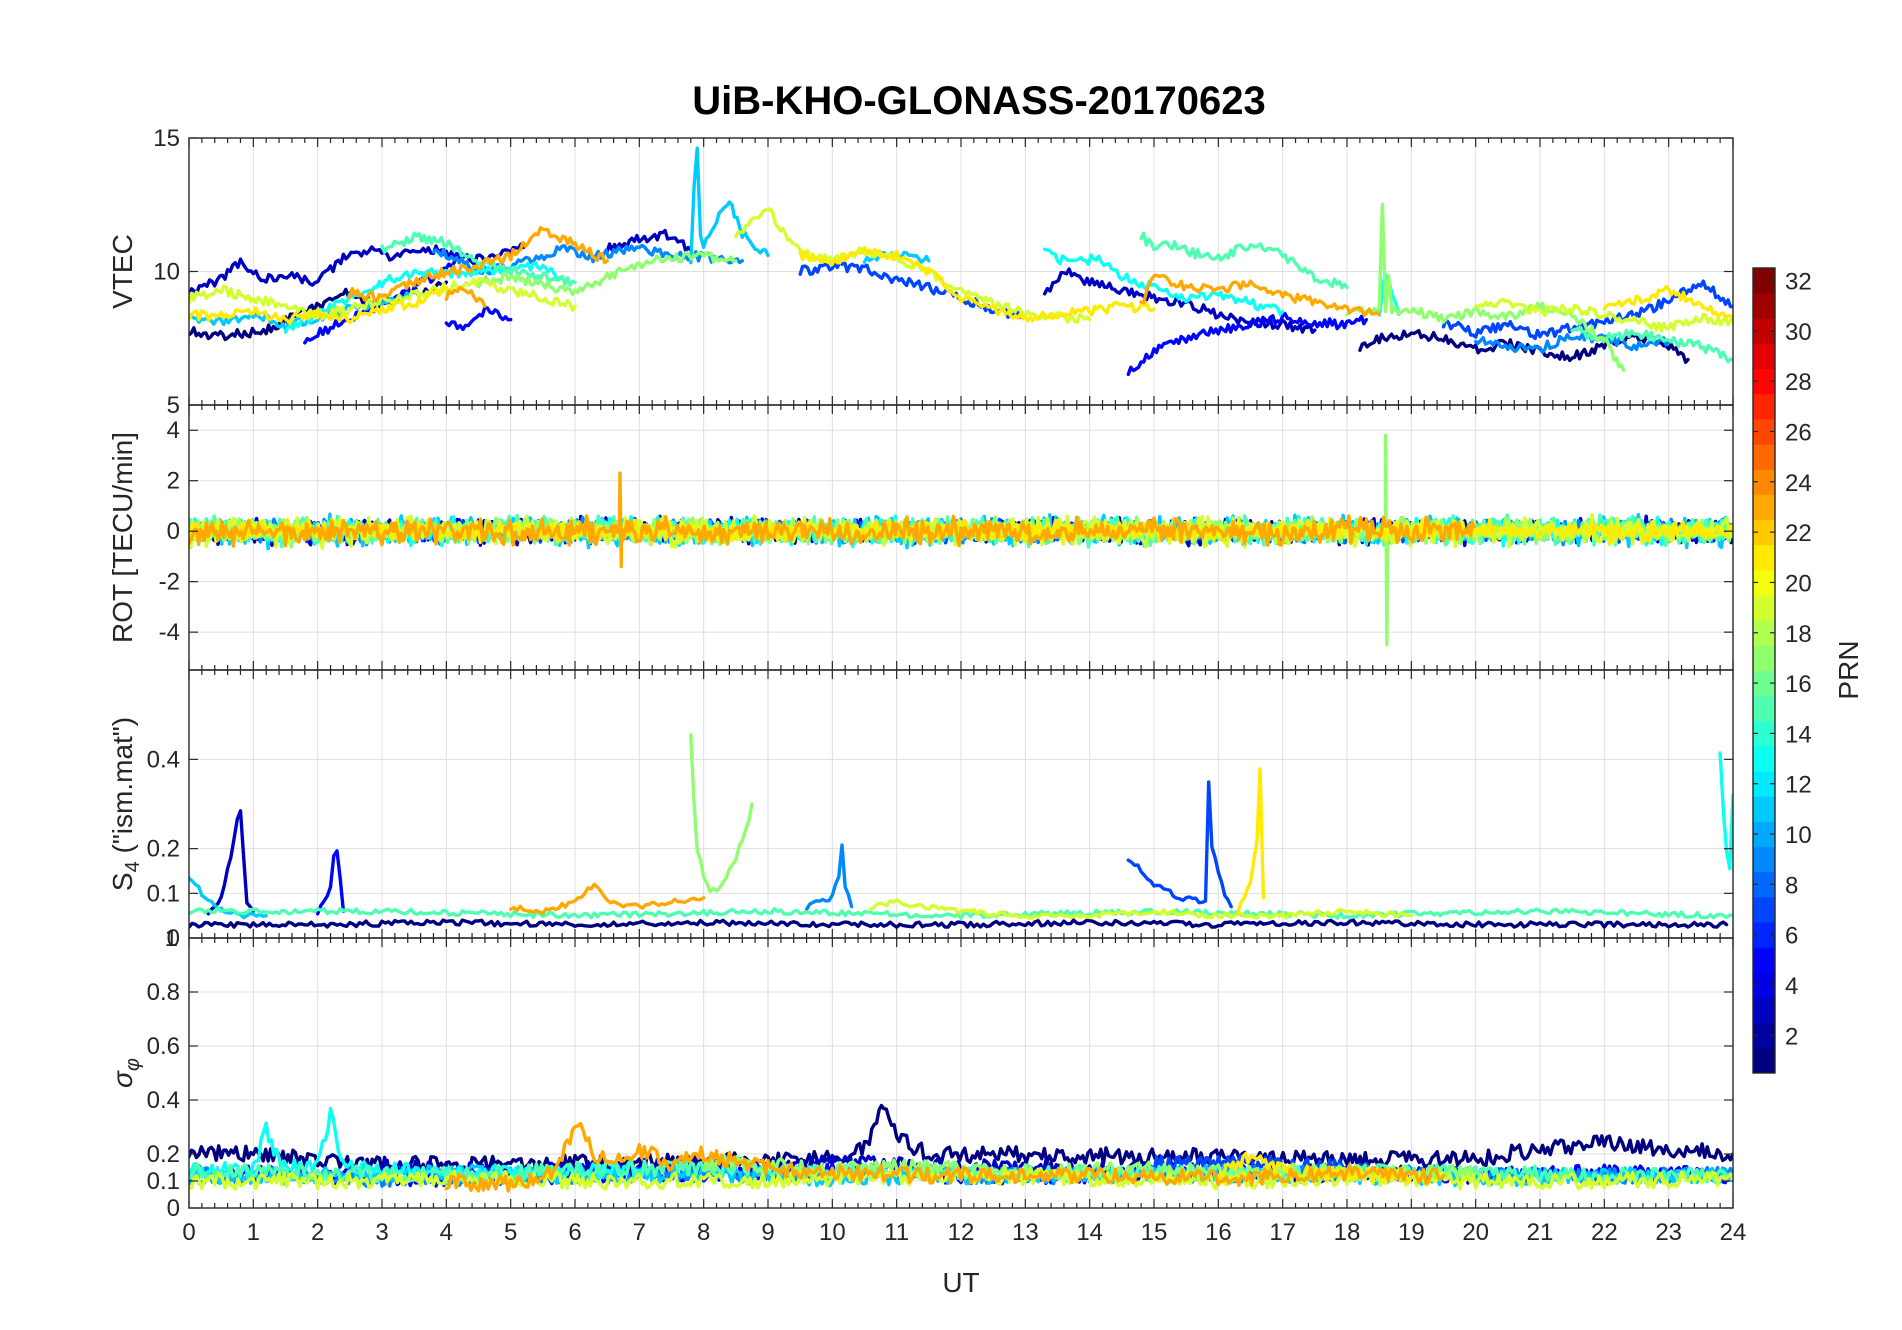 The image size is (1902, 1330). Describe the element at coordinates (1791, 936) in the screenshot. I see `colorbar-tick-label: 6` at that location.